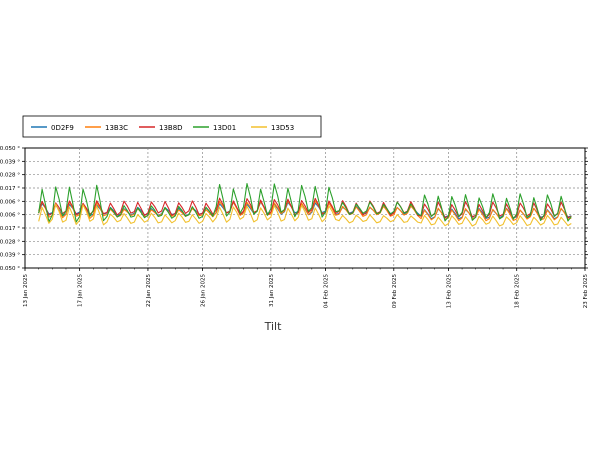 This screenshot has width=600, height=454. Describe the element at coordinates (204, 290) in the screenshot. I see `x-tick-label: 26 Jan 2025` at that location.